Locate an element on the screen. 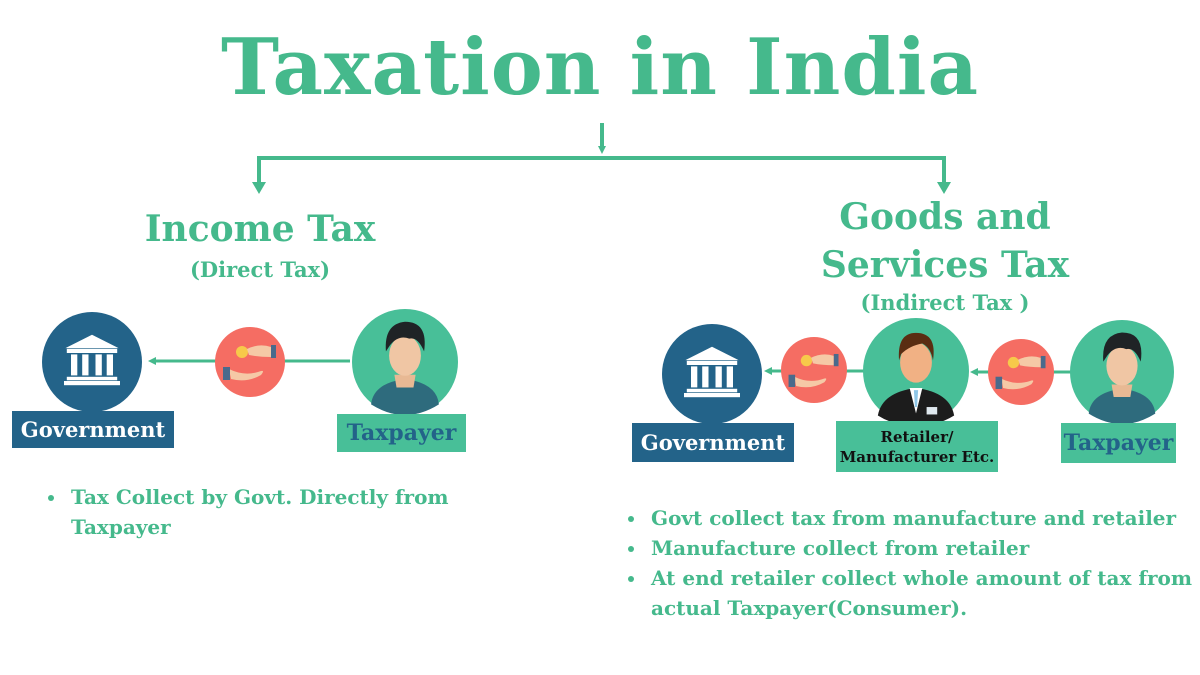  branch-connector is located at coordinates (601, 173).